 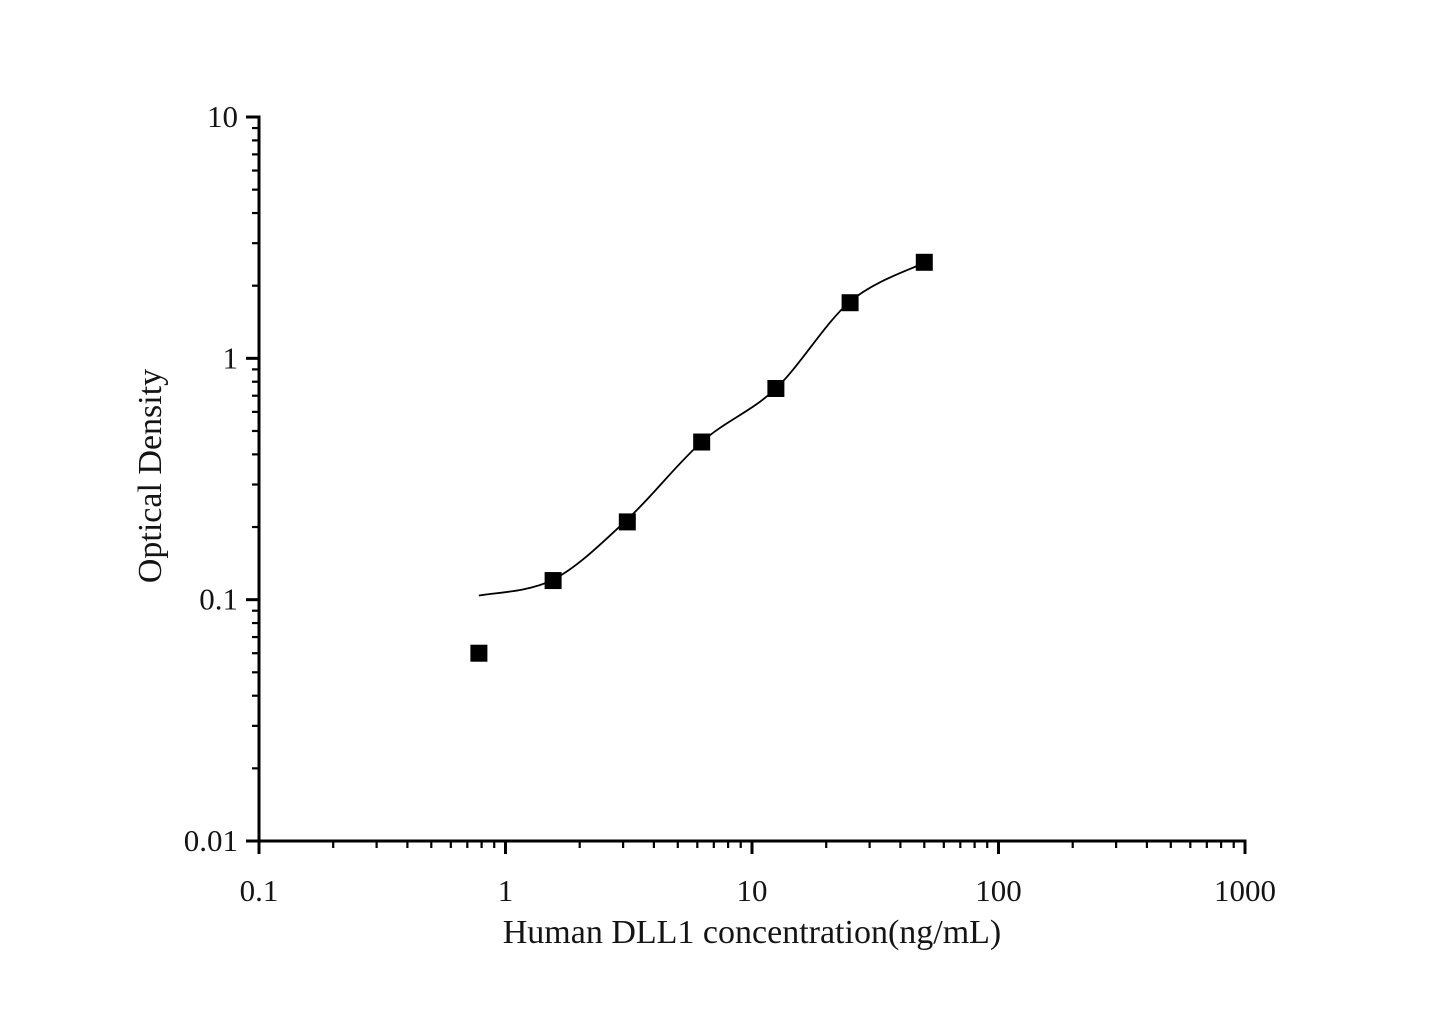 What do you see at coordinates (259, 890) in the screenshot?
I see `x-tick-label: 0.1` at bounding box center [259, 890].